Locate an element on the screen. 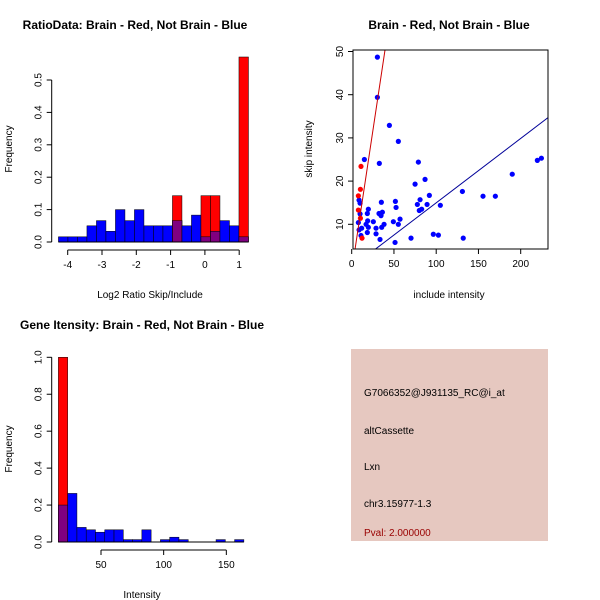 The height and width of the screenshot is (600, 600). scatter-fit-line-notbrain is located at coordinates (461, 182).